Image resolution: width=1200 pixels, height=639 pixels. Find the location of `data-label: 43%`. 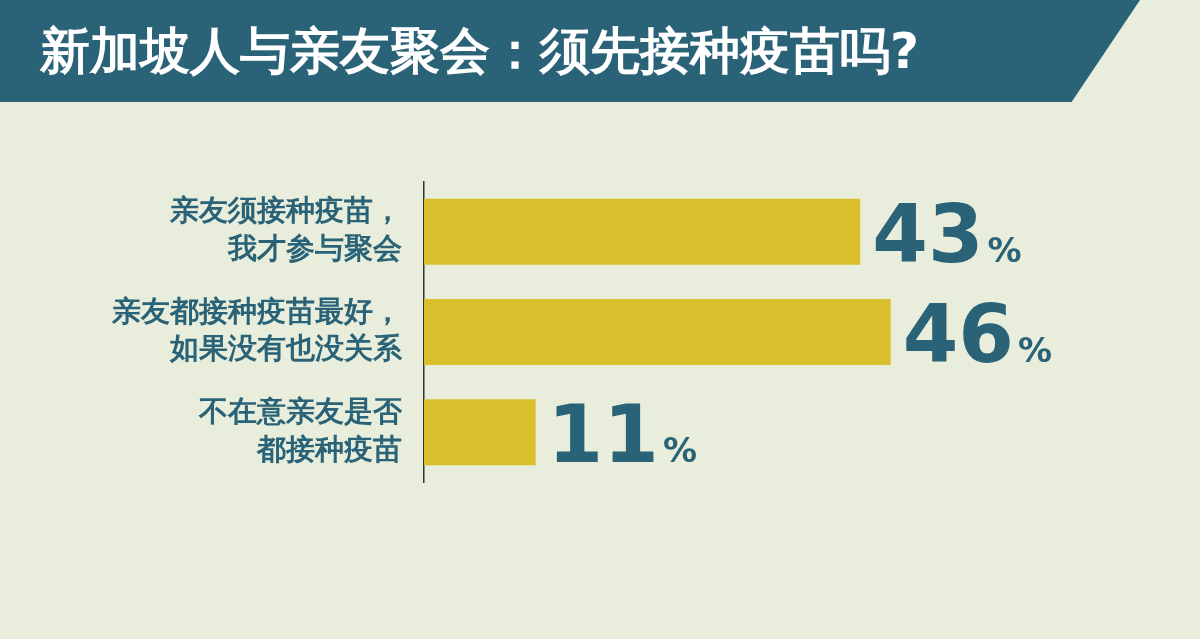

data-label: 43% is located at coordinates (947, 234).